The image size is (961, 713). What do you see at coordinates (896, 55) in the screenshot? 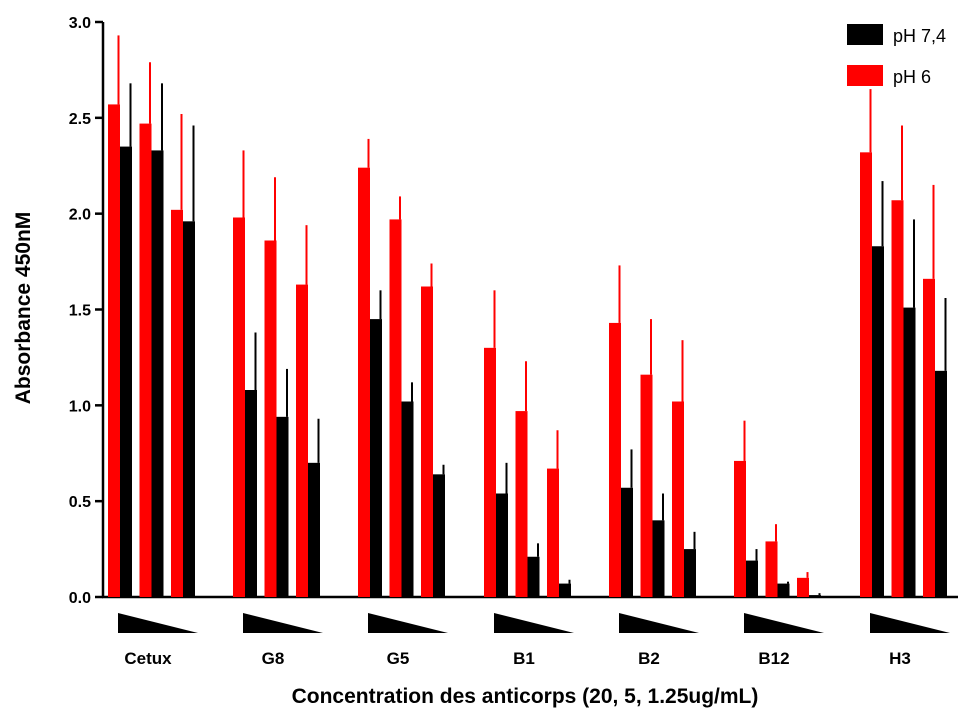
I see `legend: pH 7,4 pH 6` at bounding box center [896, 55].